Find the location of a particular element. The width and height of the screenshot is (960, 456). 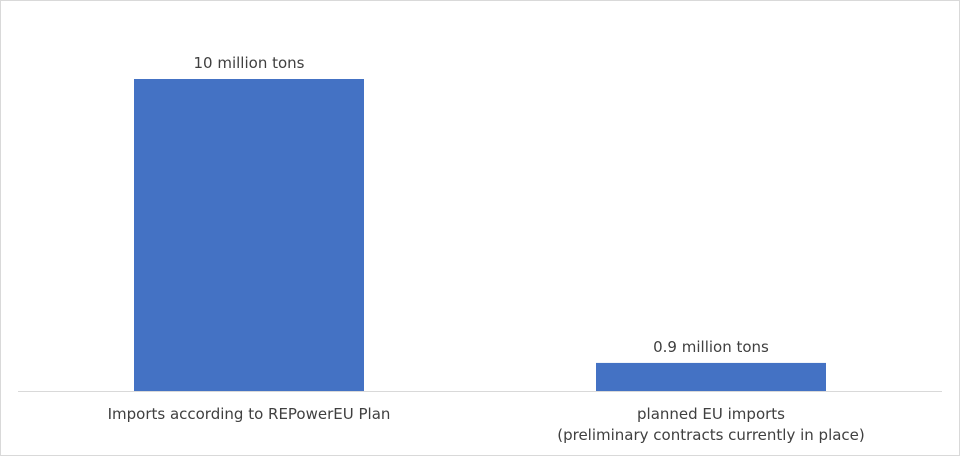

category-label: planned EU imports is located at coordinates (711, 414).